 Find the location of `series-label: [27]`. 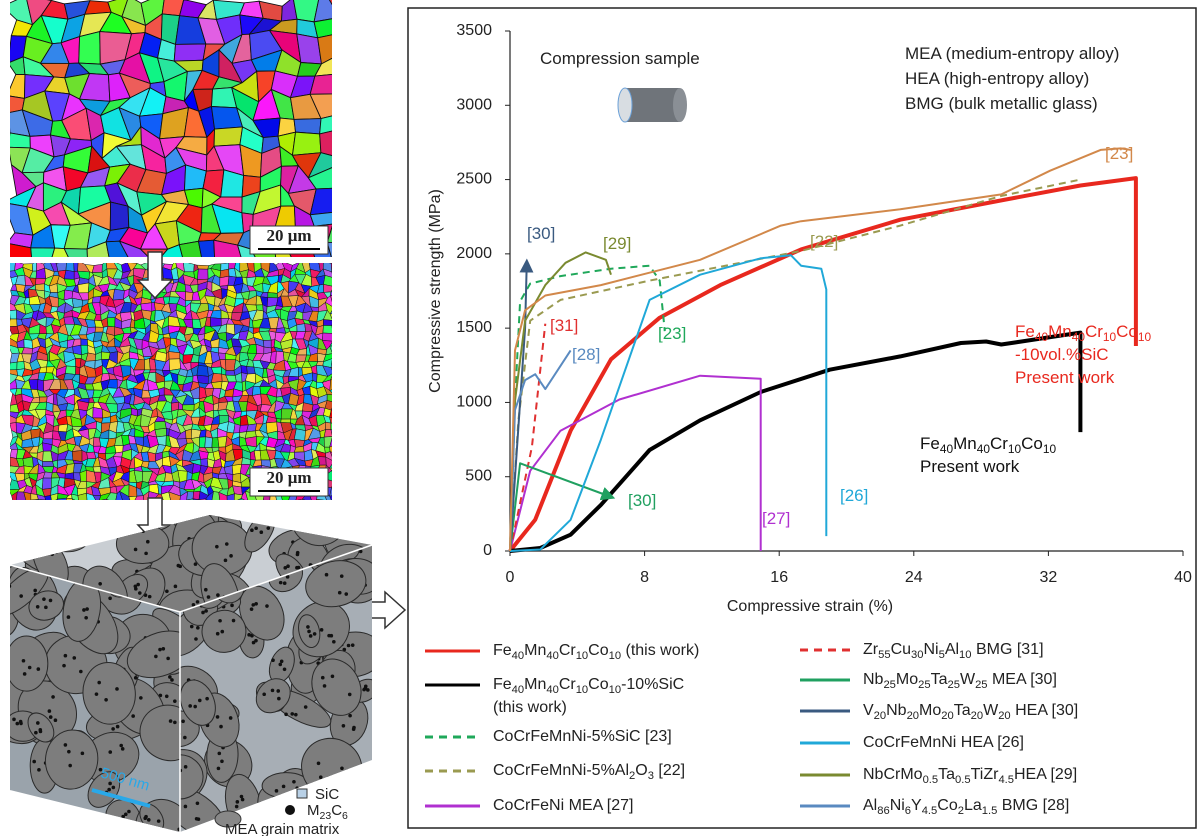

series-label: [27] is located at coordinates (776, 518).